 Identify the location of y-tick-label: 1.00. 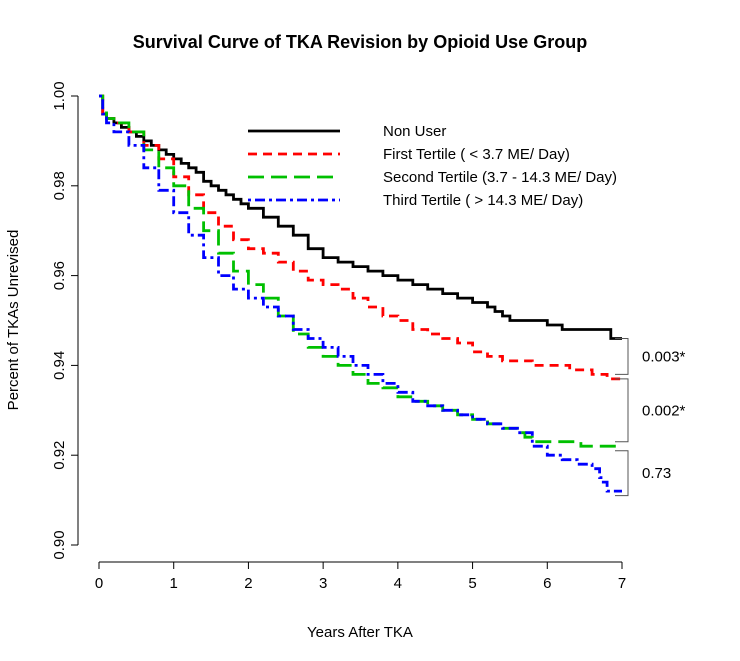
(59, 95).